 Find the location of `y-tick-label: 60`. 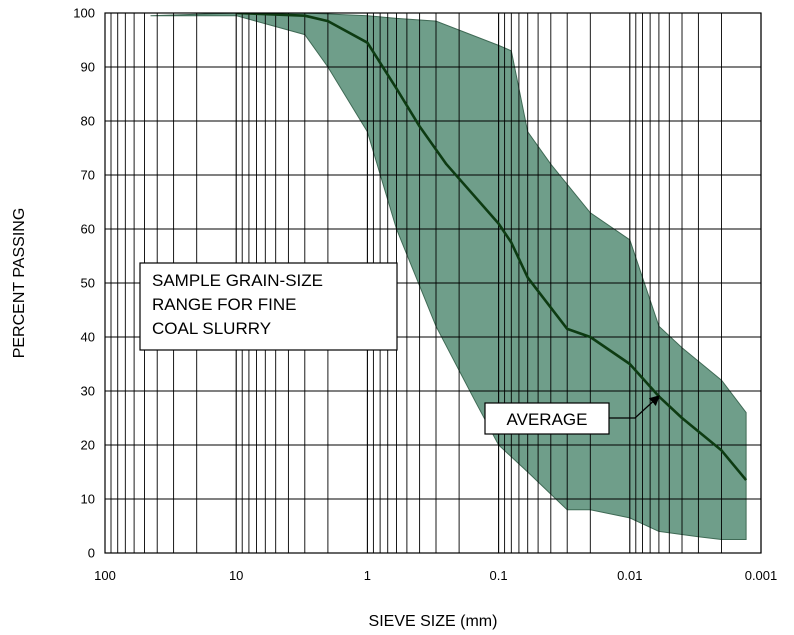

y-tick-label: 60 is located at coordinates (88, 229).